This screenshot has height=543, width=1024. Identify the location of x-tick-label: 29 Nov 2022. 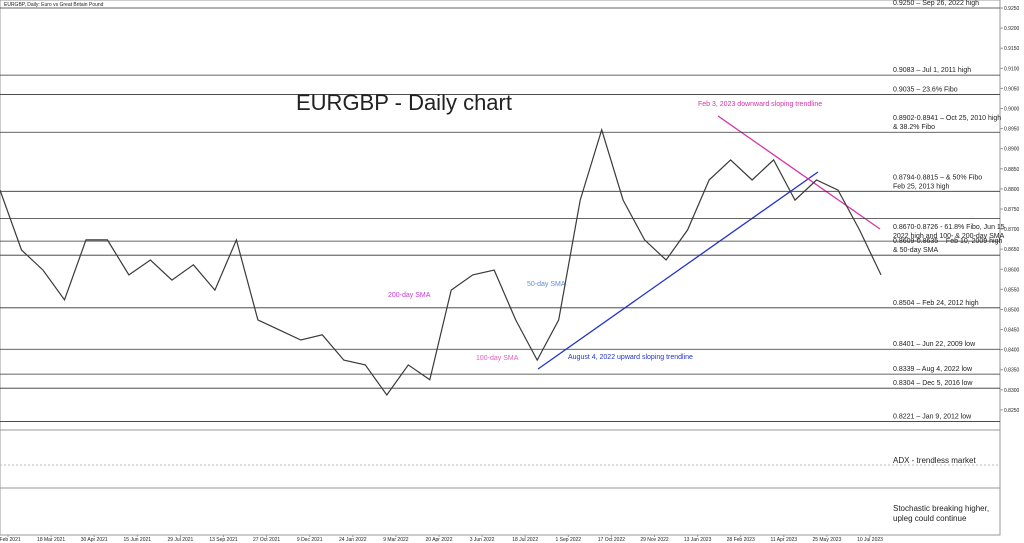
(654, 540).